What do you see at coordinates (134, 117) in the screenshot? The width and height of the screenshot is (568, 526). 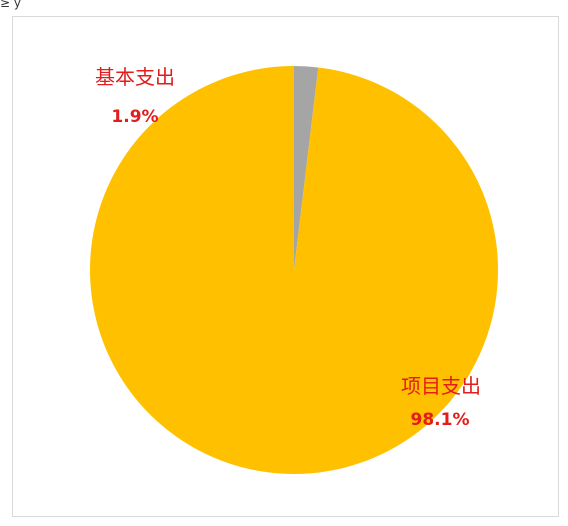 I see `slice-label-percent-0: 1.9%` at bounding box center [134, 117].